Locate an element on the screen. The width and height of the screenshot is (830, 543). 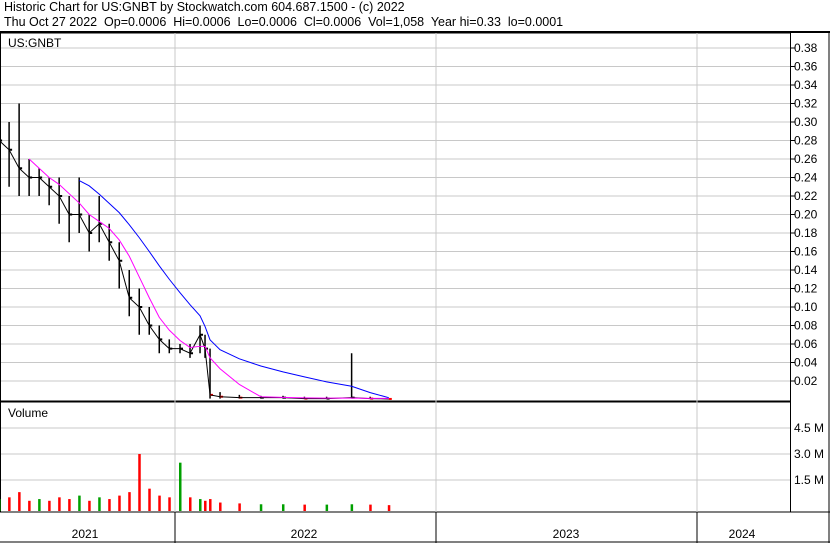
price-tick-label: 0.26 is located at coordinates (806, 159).